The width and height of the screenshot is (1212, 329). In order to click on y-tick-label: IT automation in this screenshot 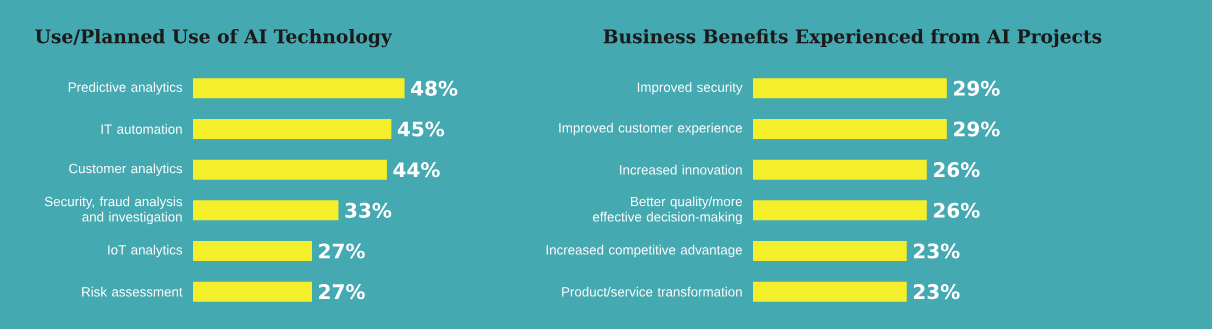, I will do `click(141, 129)`.